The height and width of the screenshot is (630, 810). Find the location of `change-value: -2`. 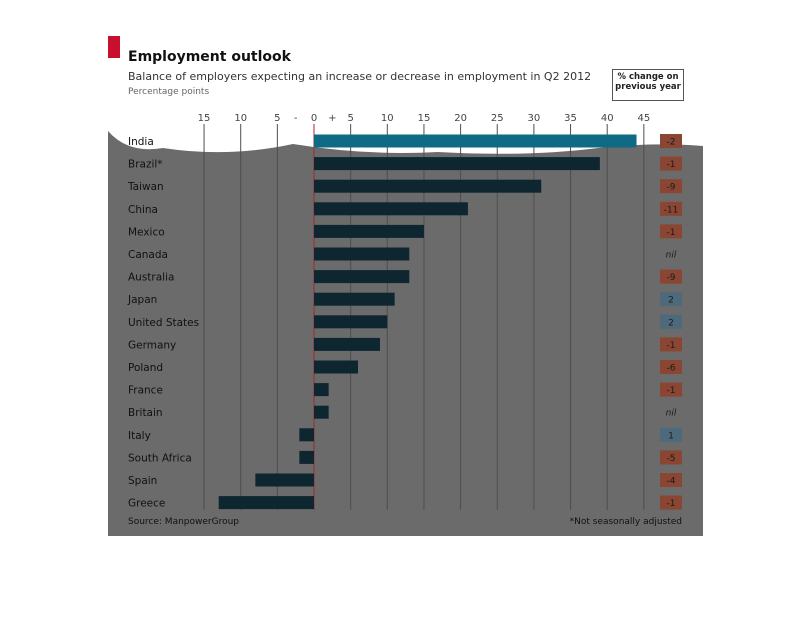

change-value: -2 is located at coordinates (671, 143).